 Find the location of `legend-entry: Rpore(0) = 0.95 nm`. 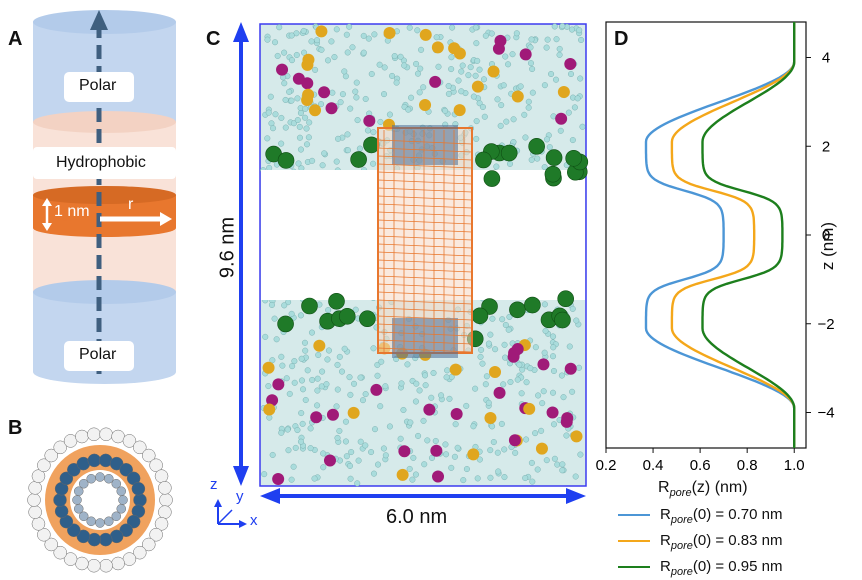

legend-entry: Rpore(0) = 0.95 nm is located at coordinates (700, 568).